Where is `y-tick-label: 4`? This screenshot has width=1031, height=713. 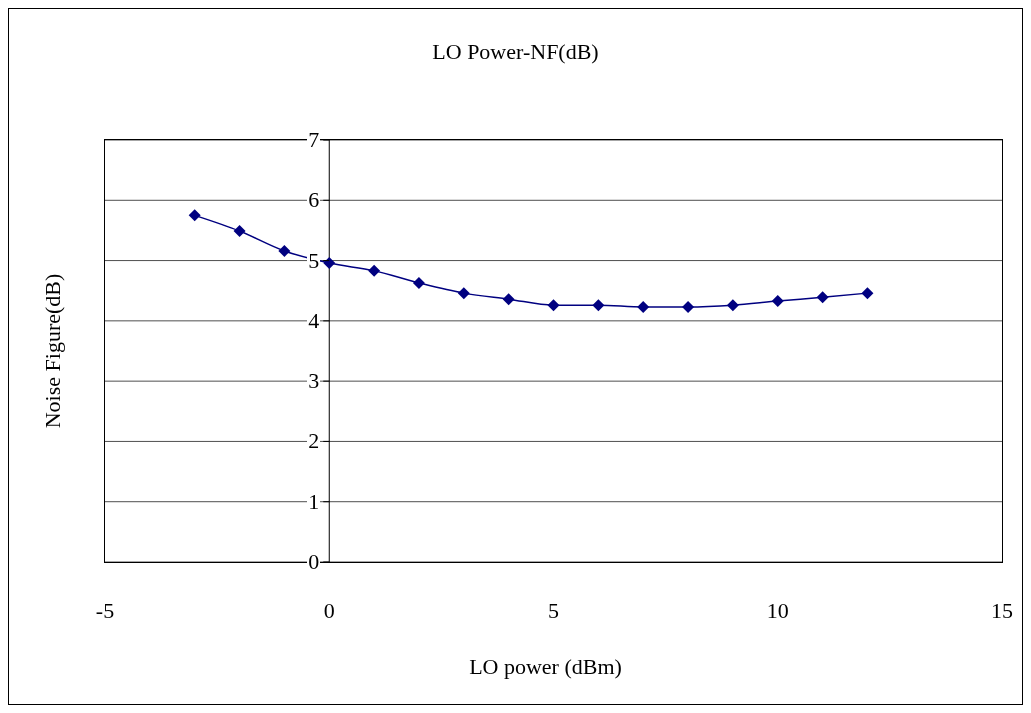 y-tick-label: 4 is located at coordinates (314, 320).